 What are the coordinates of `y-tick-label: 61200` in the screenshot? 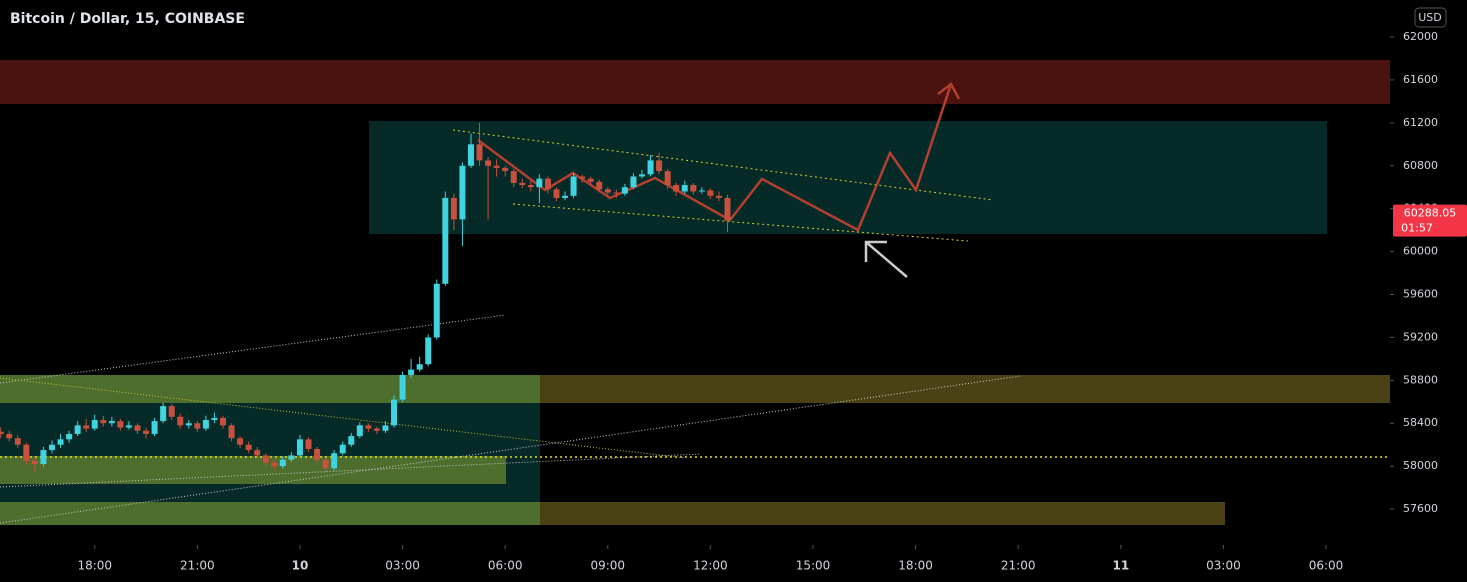 It's located at (1420, 122).